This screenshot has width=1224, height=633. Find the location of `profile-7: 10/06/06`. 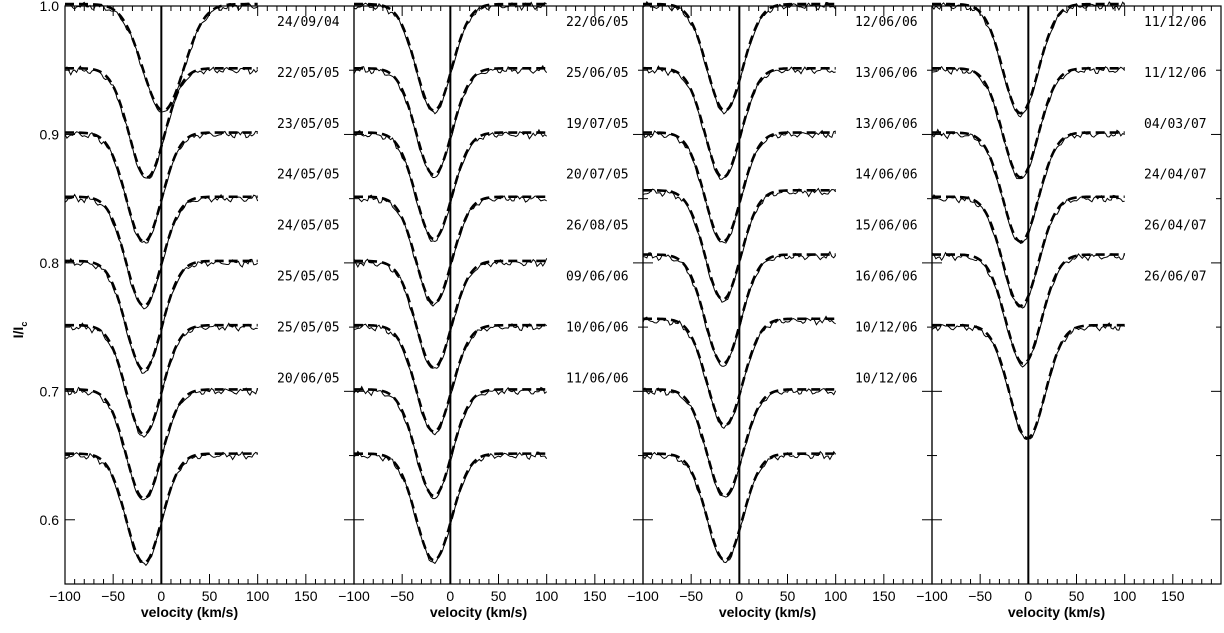

profile-7: 10/06/06 is located at coordinates (491, 410).